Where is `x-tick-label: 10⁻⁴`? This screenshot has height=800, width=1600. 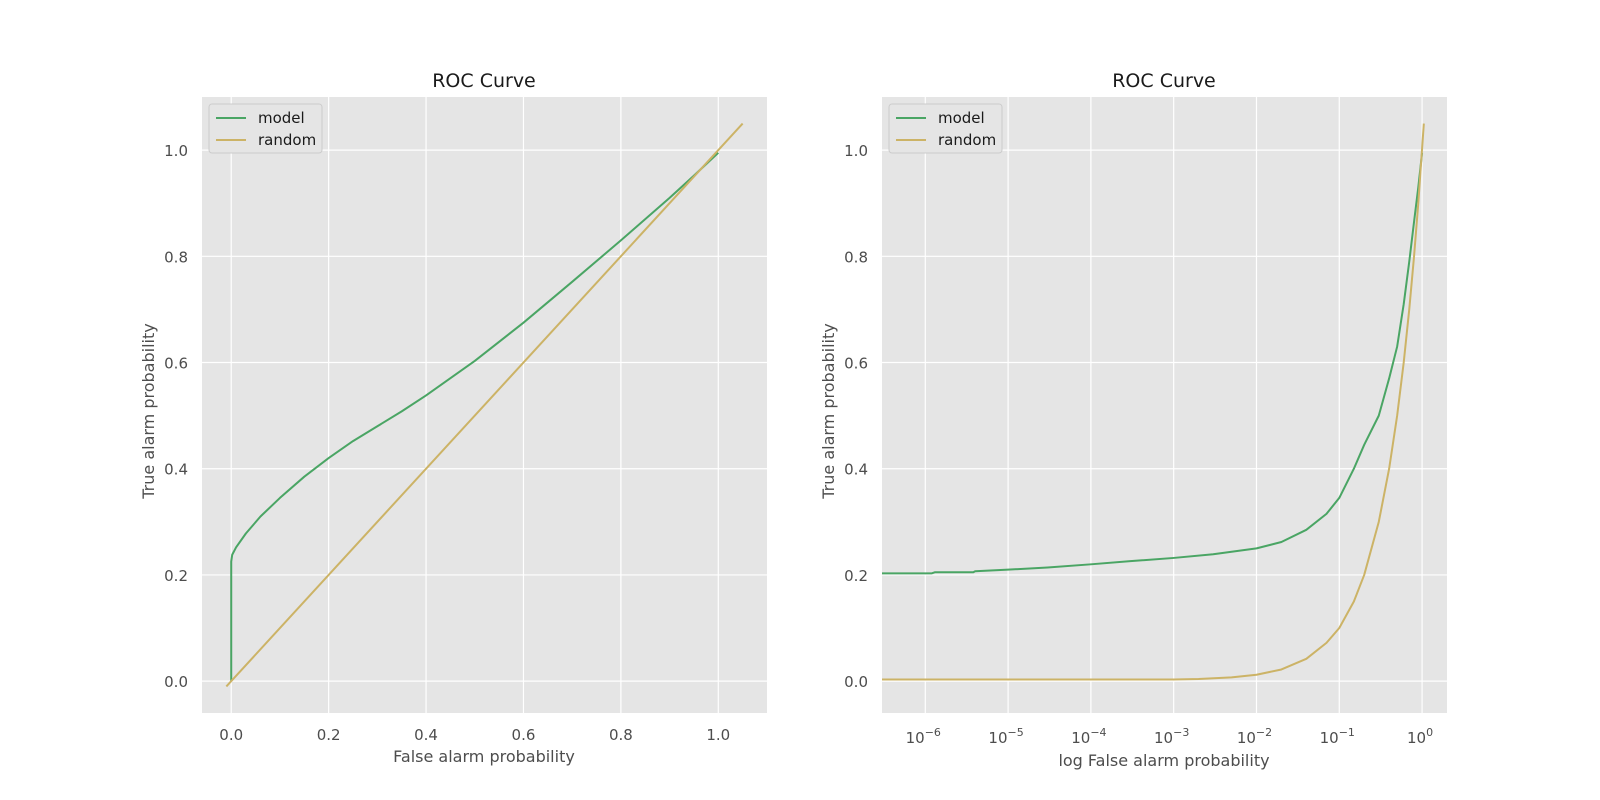
x-tick-label: 10⁻⁴ is located at coordinates (1088, 736).